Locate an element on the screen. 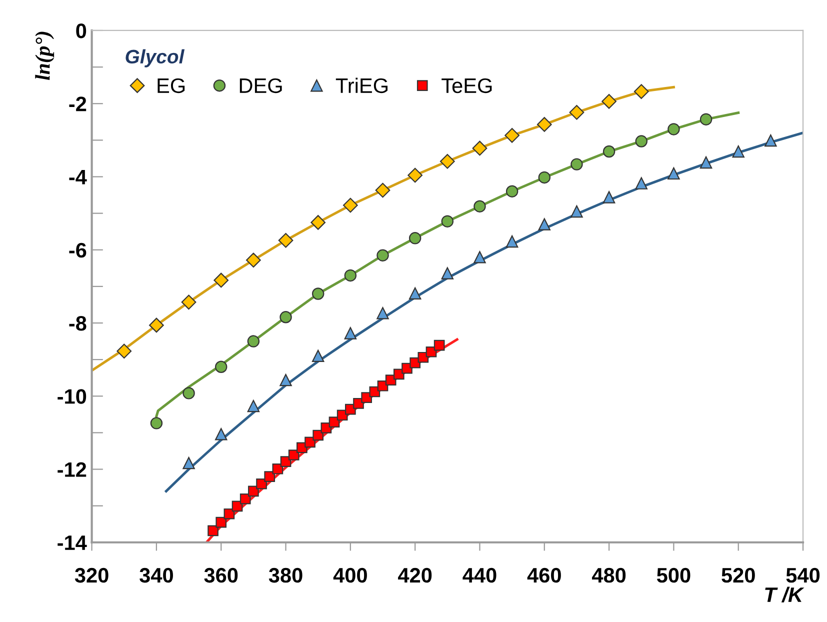  x-tick-label: 480 is located at coordinates (609, 575).